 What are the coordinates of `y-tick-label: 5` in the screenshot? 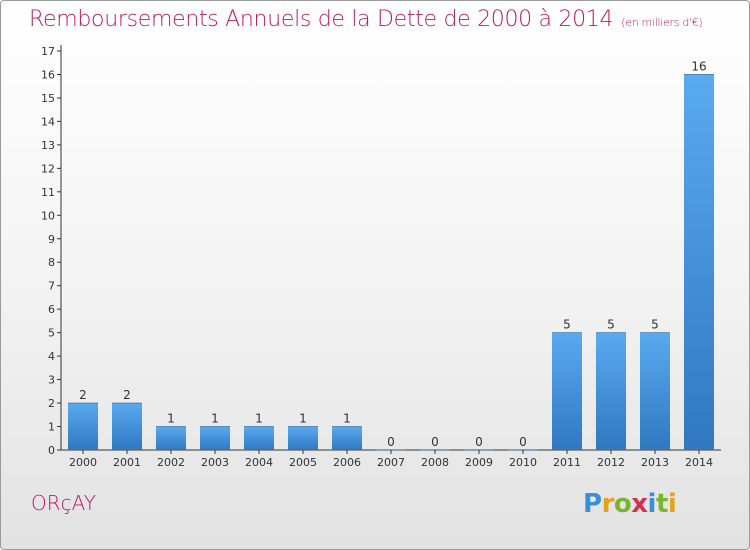 It's located at (51, 333).